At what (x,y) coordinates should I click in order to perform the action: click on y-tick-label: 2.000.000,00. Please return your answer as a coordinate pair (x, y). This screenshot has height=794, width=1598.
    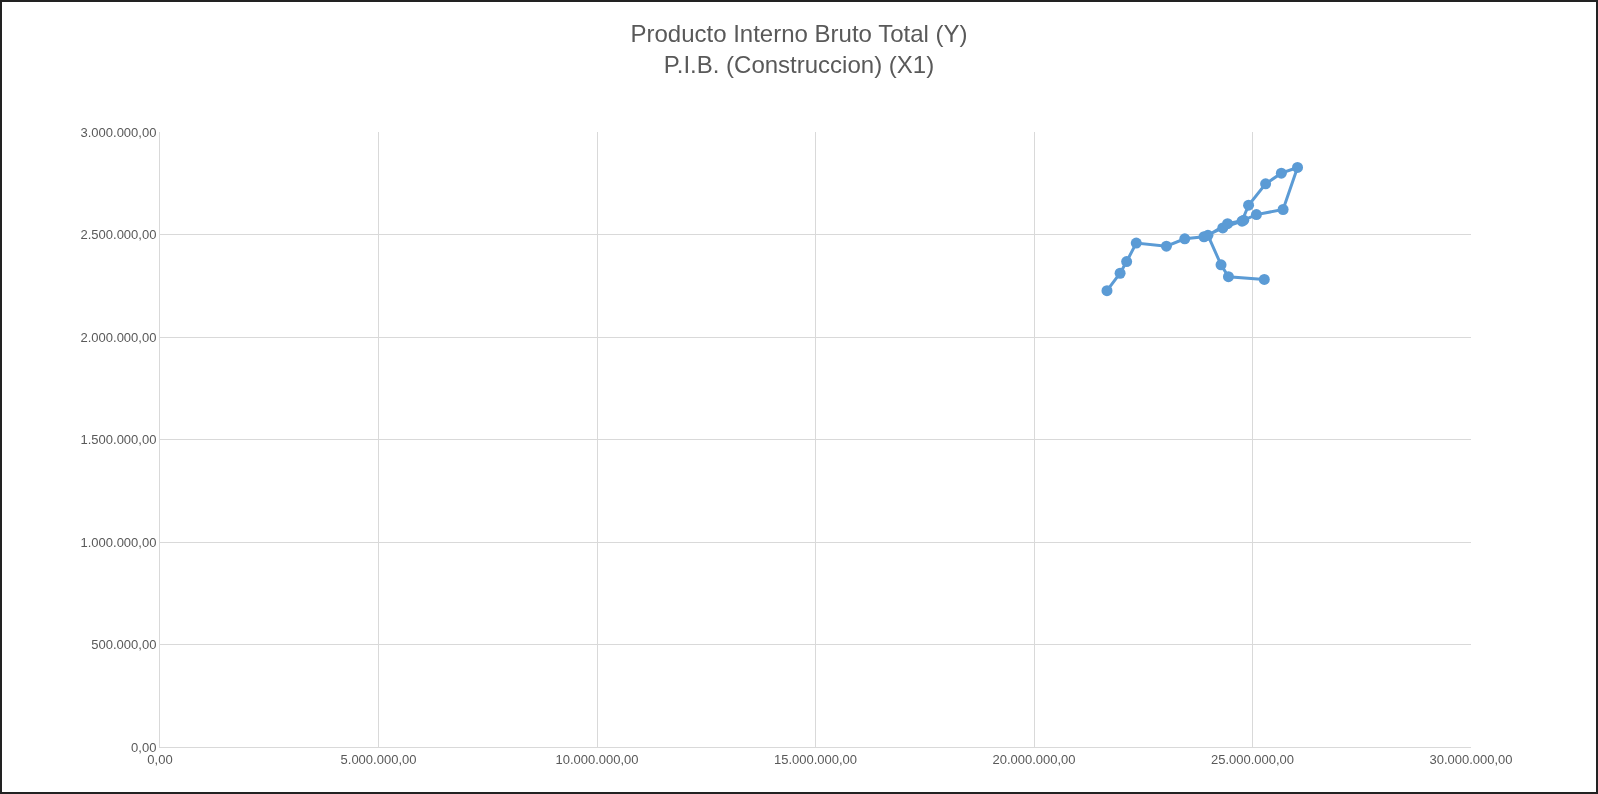
    Looking at the image, I should click on (118, 337).